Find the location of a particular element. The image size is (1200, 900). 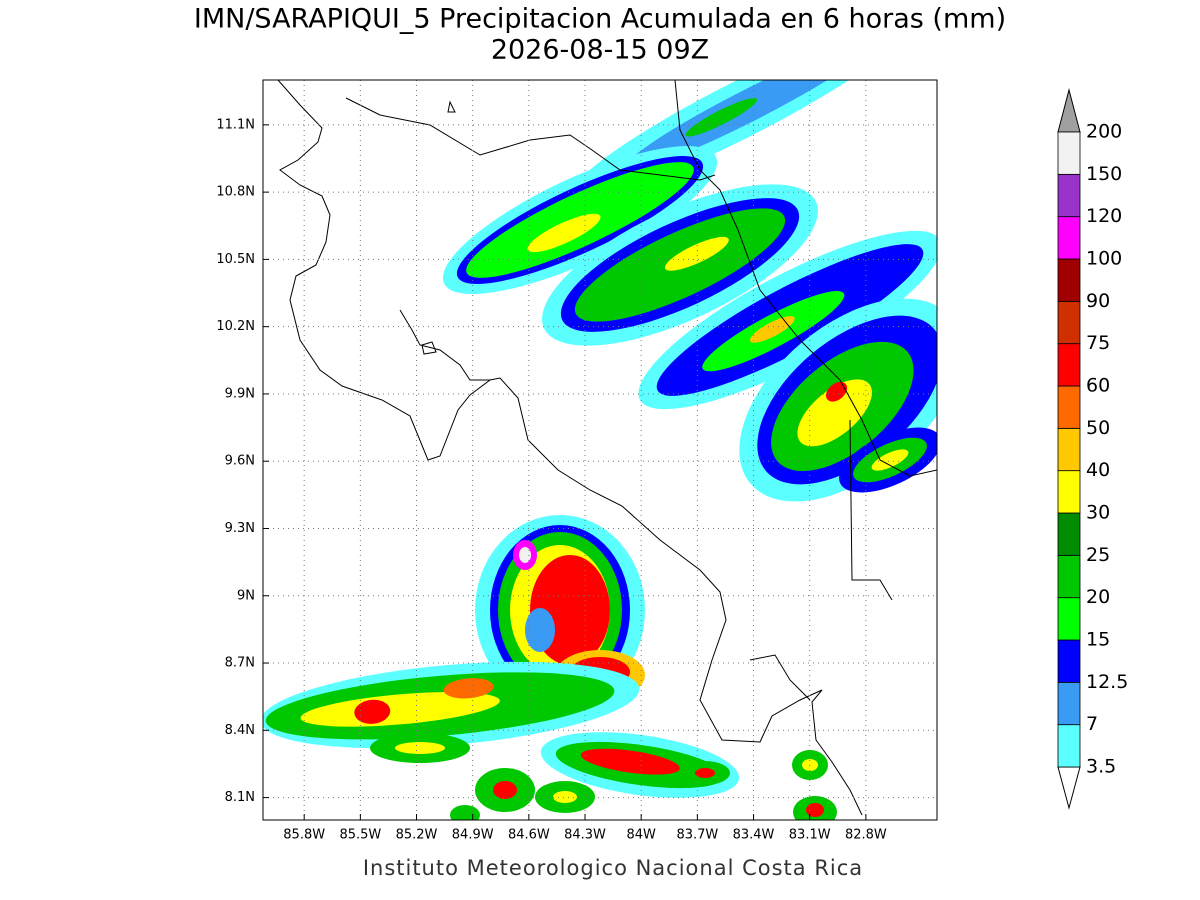

lat-tick-label: 8.7N is located at coordinates (240, 663).